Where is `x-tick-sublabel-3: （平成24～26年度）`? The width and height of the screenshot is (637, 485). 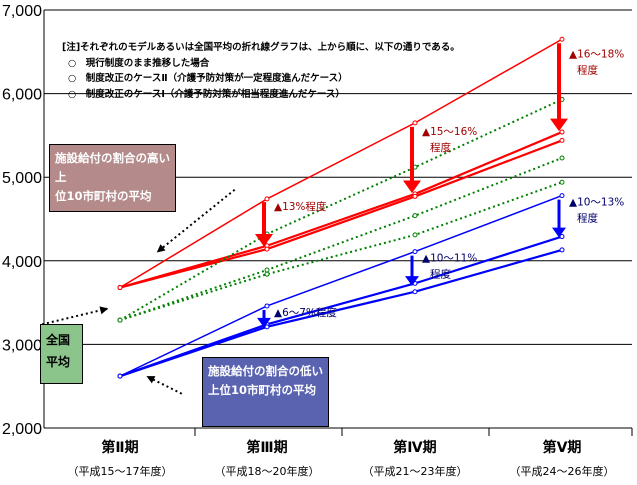
x-tick-sublabel-3: （平成24～26年度） is located at coordinates (562, 471).